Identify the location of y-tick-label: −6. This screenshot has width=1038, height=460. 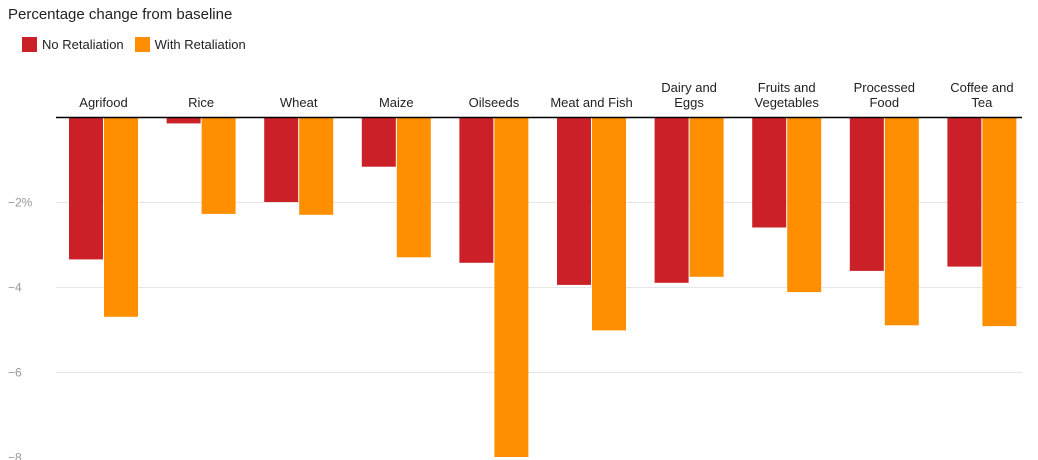
(15, 373).